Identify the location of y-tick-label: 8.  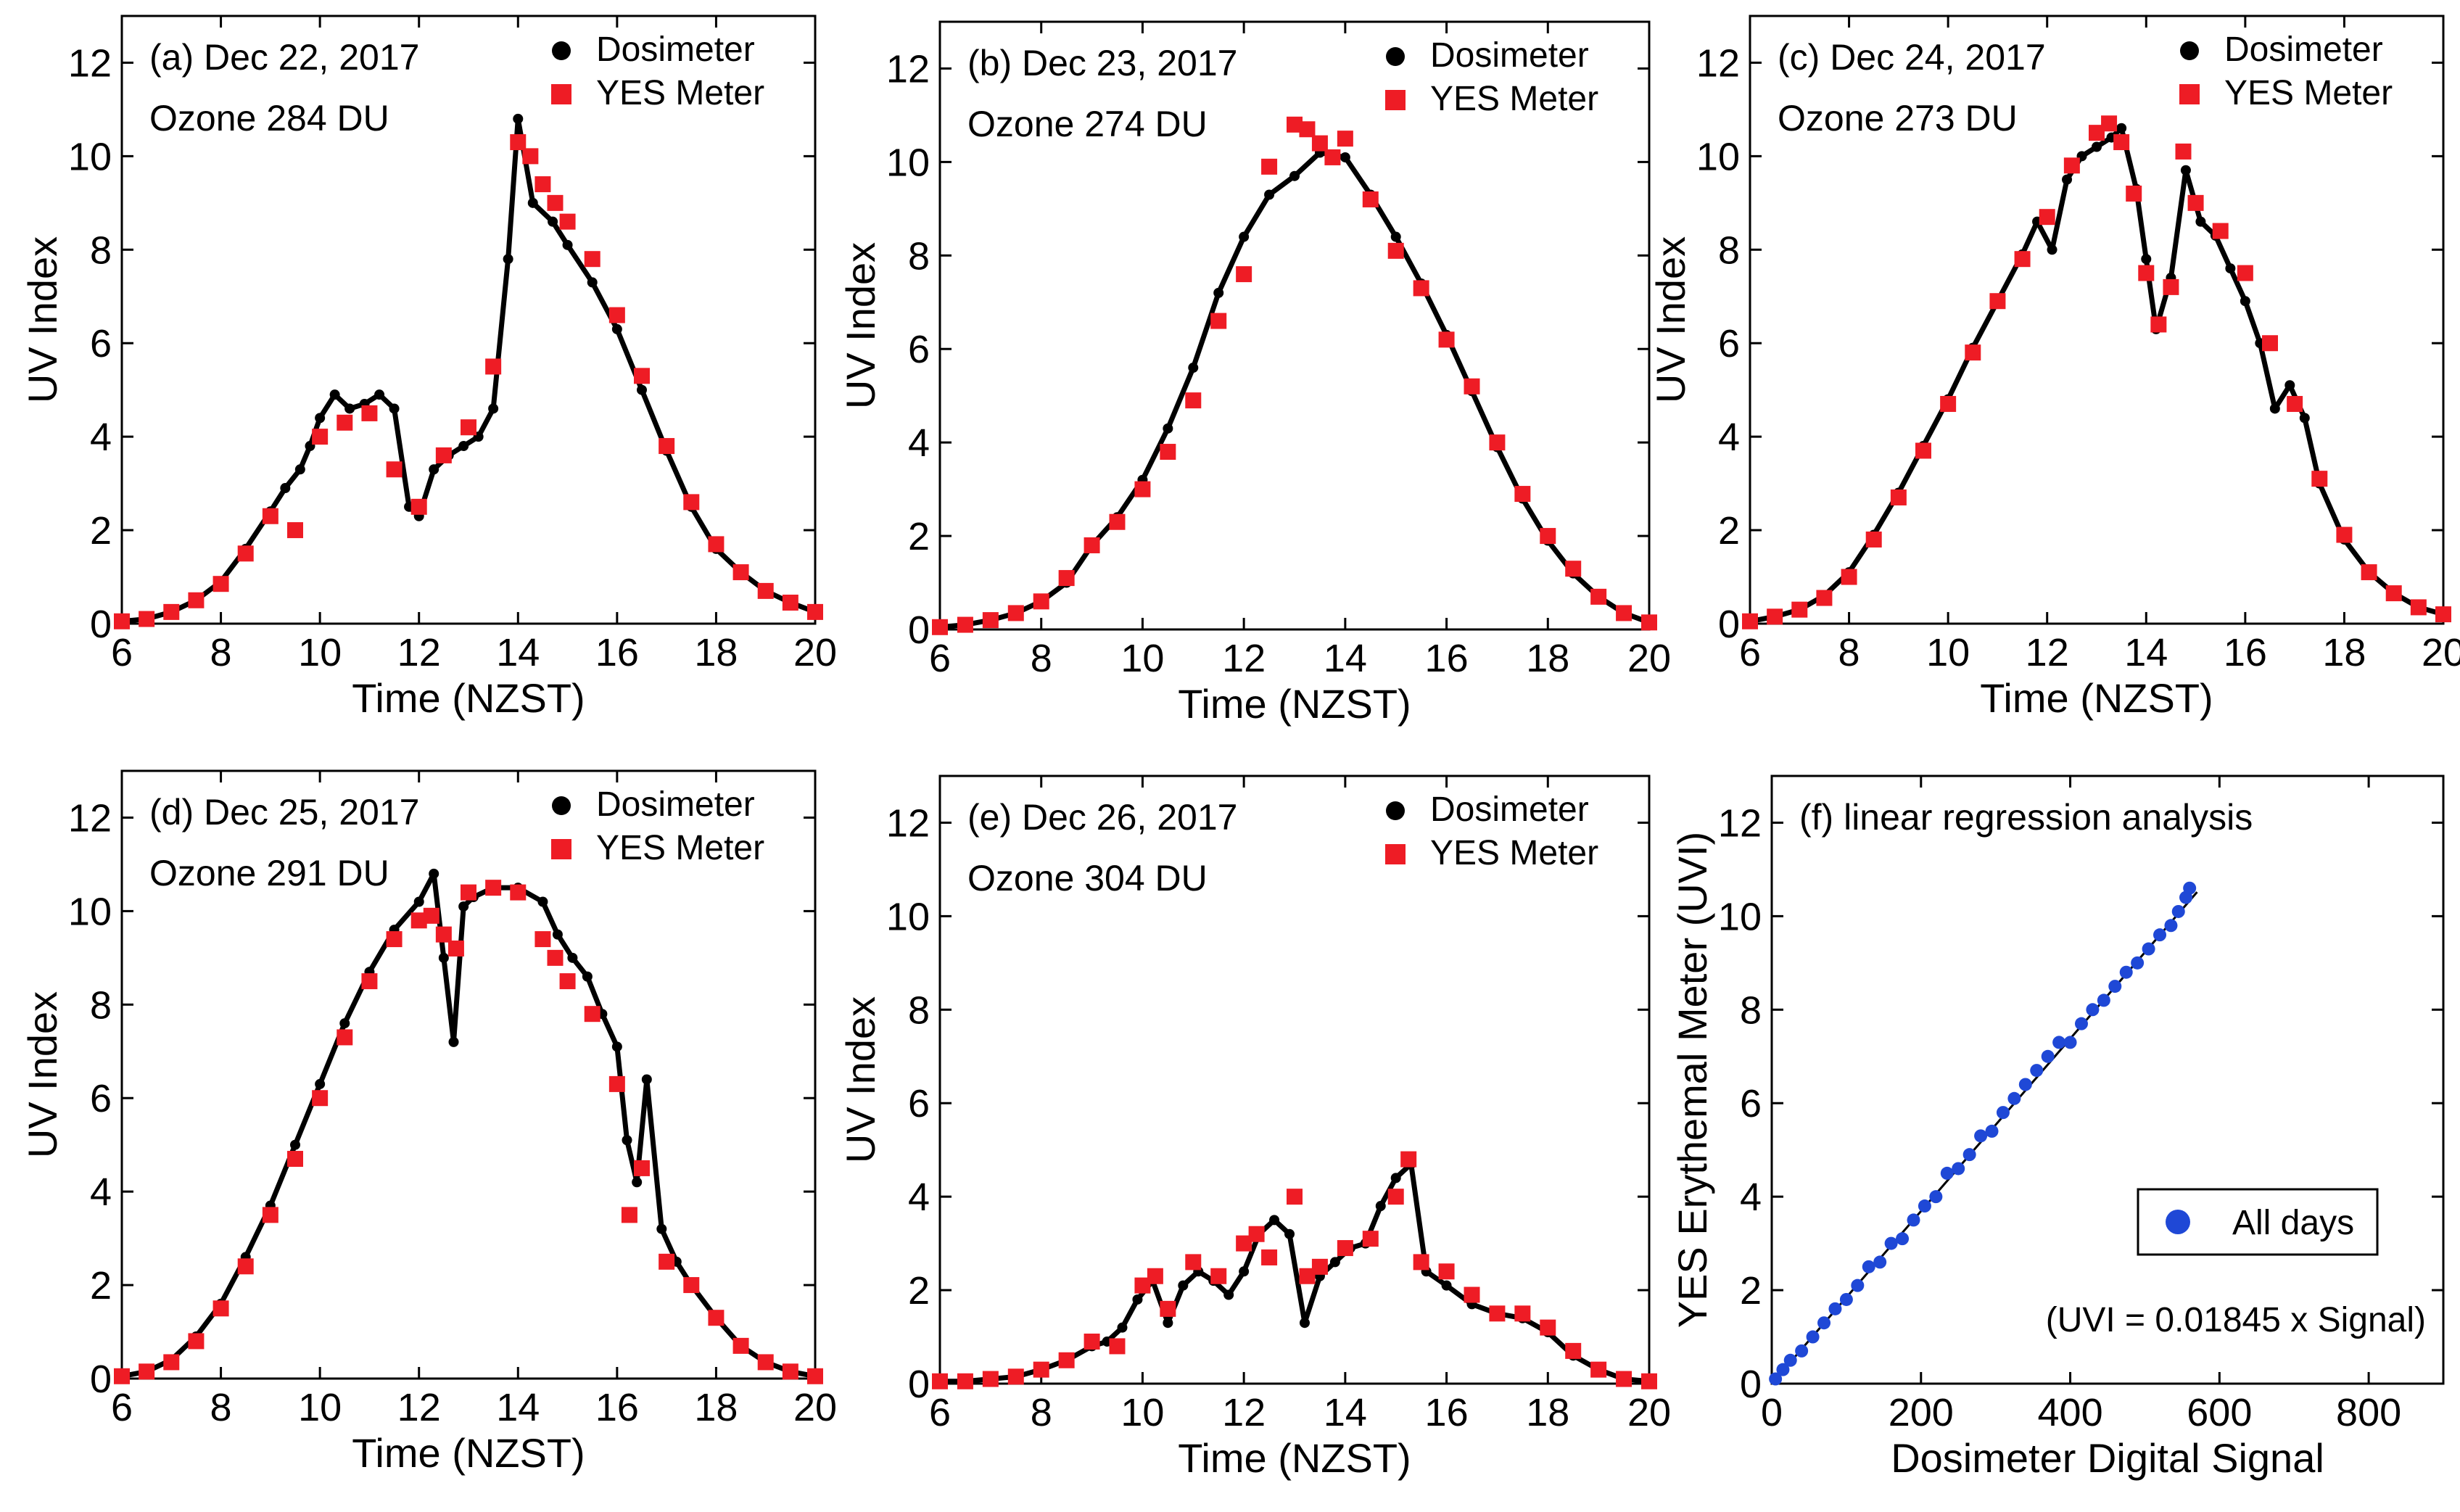
(101, 1005).